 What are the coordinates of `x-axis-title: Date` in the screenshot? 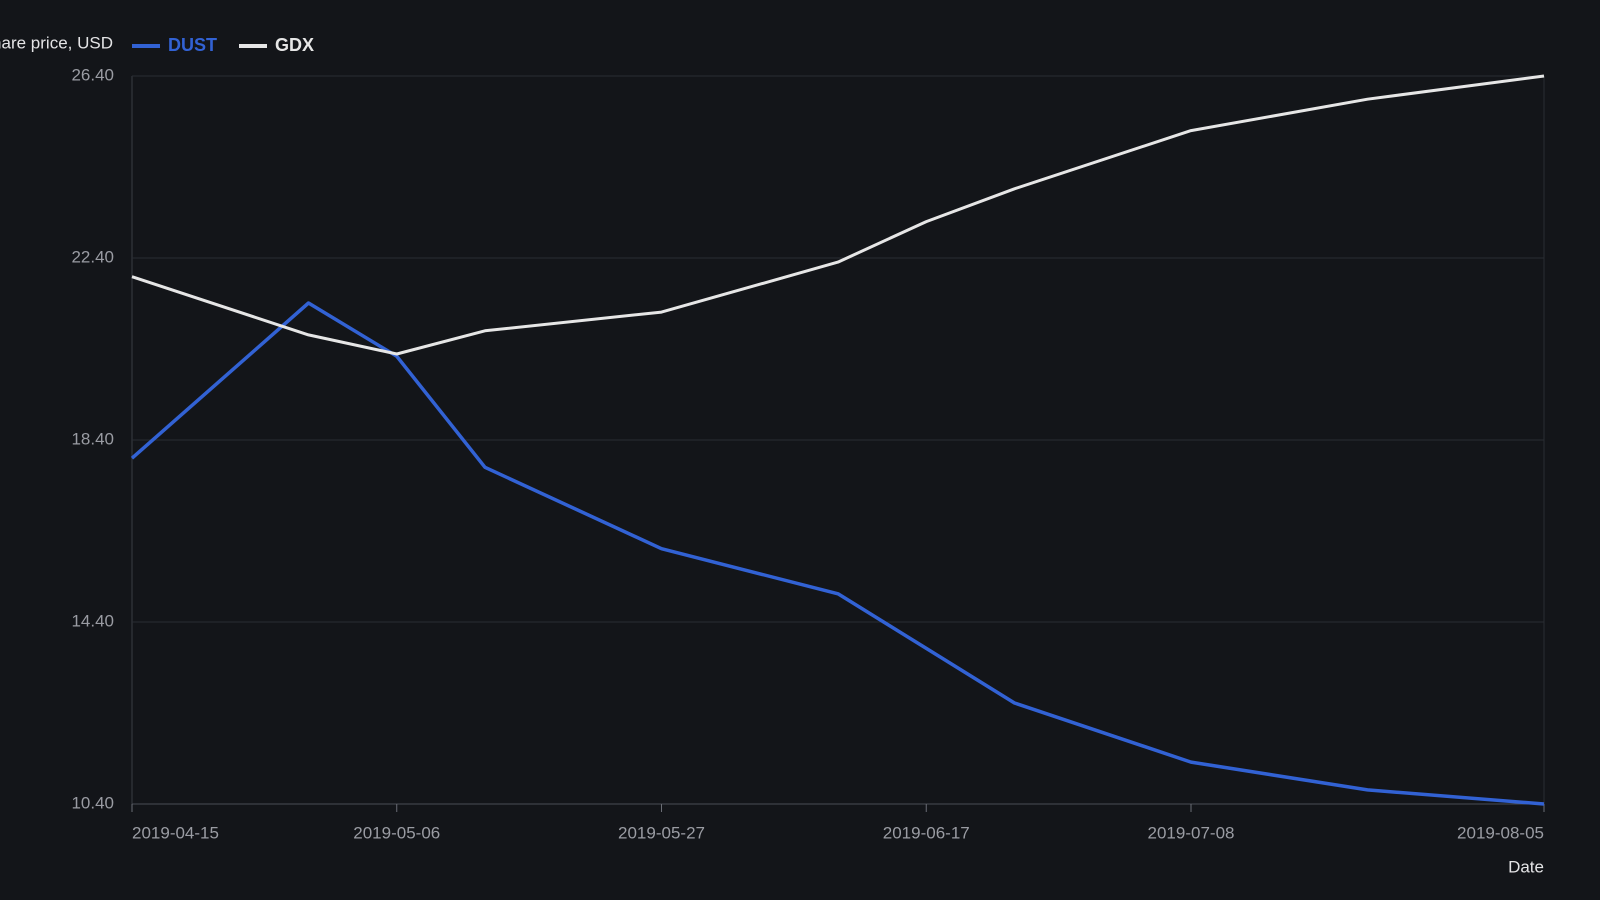 It's located at (1526, 866).